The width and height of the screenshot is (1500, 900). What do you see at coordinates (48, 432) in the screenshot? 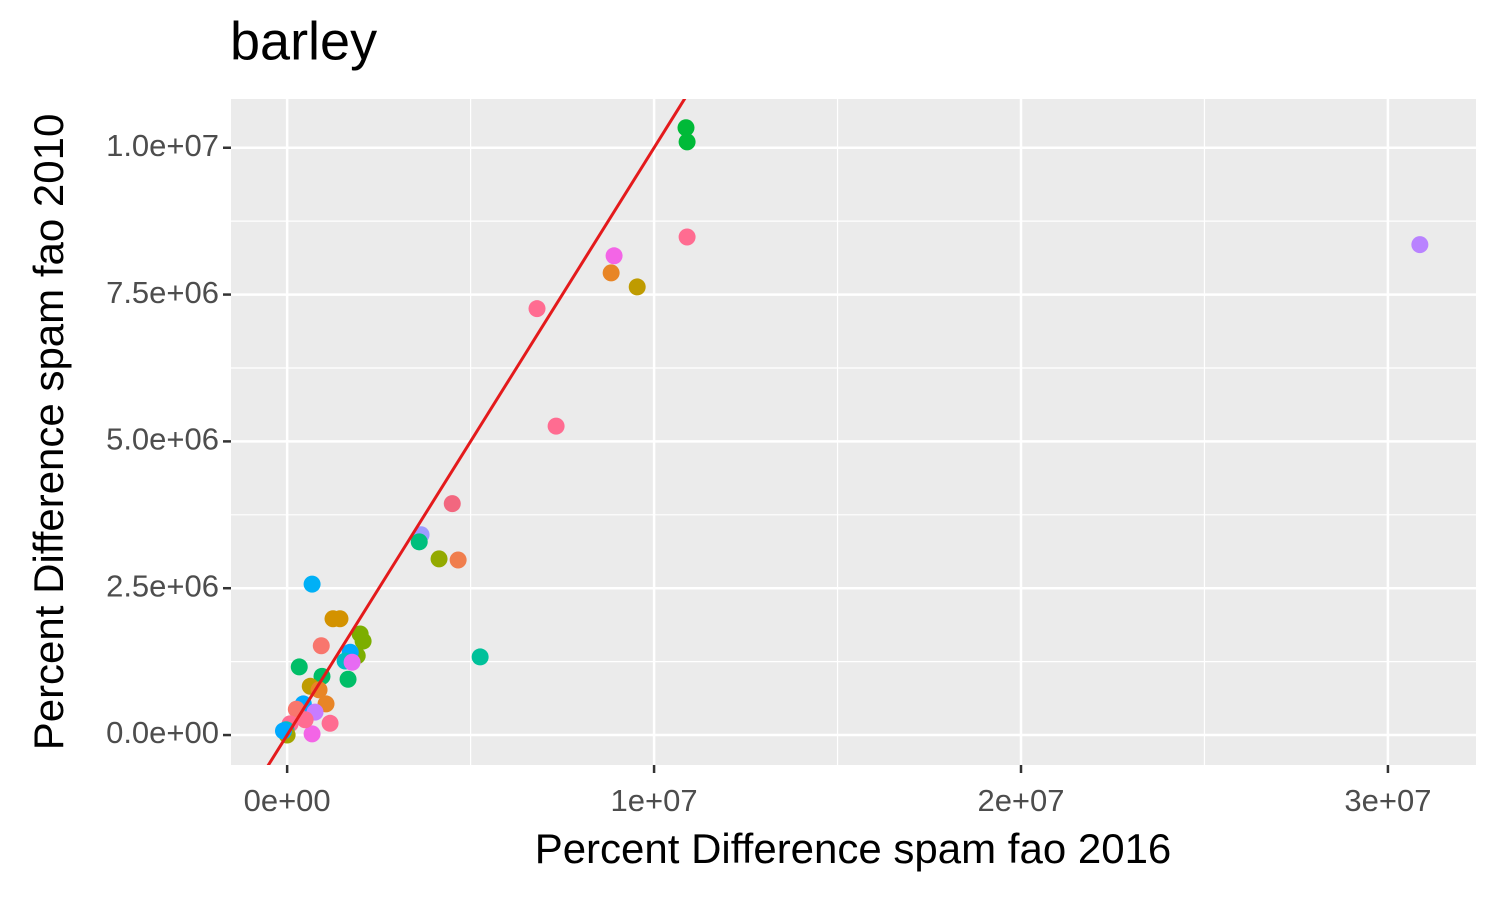
I see `y-axis-label: Percent Difference spam fao 2010` at bounding box center [48, 432].